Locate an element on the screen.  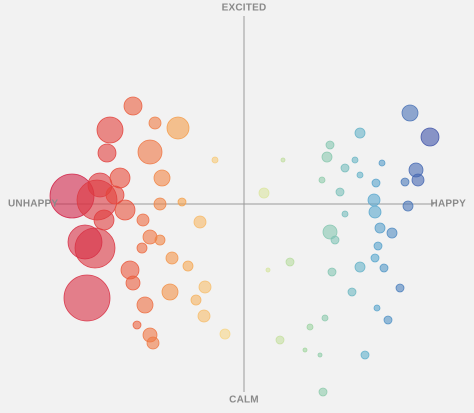
bottom-label: CALM is located at coordinates (244, 400).